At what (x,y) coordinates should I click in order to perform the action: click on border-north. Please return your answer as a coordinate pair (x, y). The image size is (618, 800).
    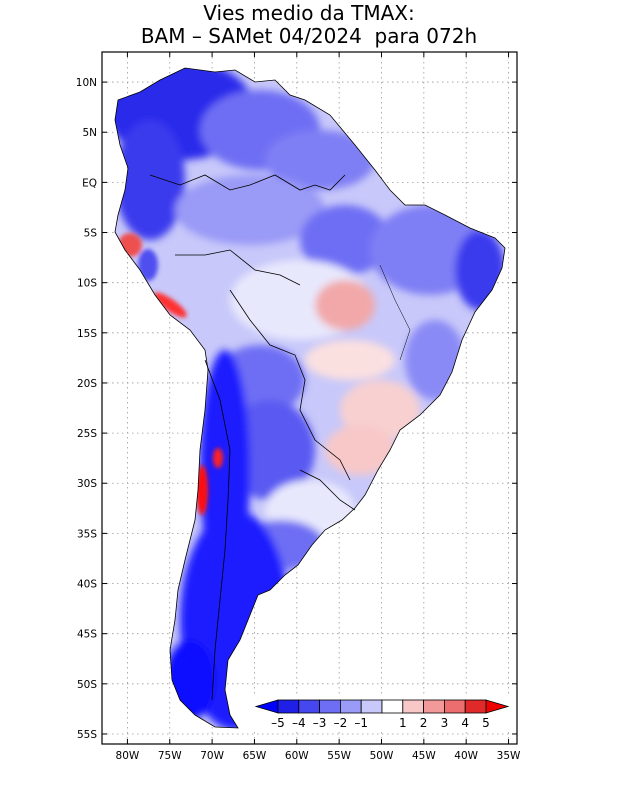
    Looking at the image, I should click on (247, 182).